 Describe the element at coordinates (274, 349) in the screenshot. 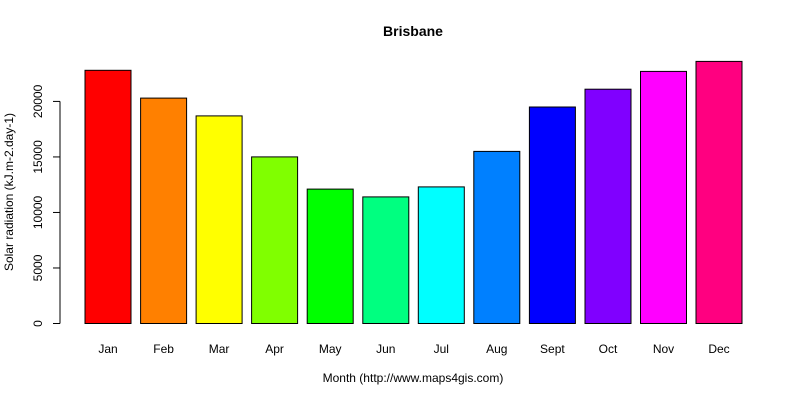

I see `x-tick-label-apr: Apr` at that location.